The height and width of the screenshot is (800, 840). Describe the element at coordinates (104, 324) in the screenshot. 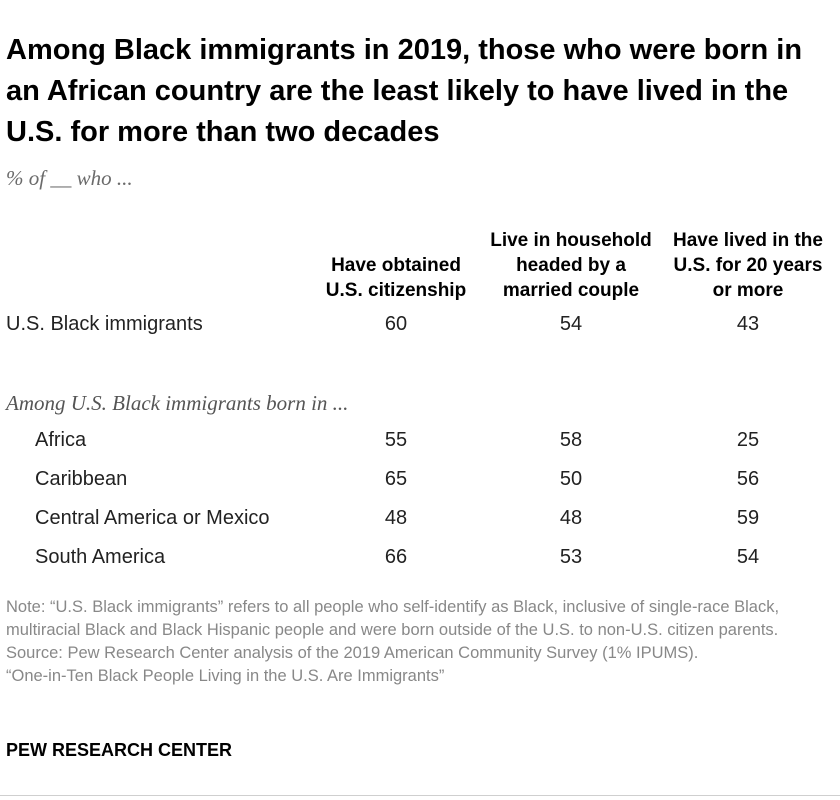

I see `row-label-us-black-immigrants: U.S. Black immigrants` at that location.